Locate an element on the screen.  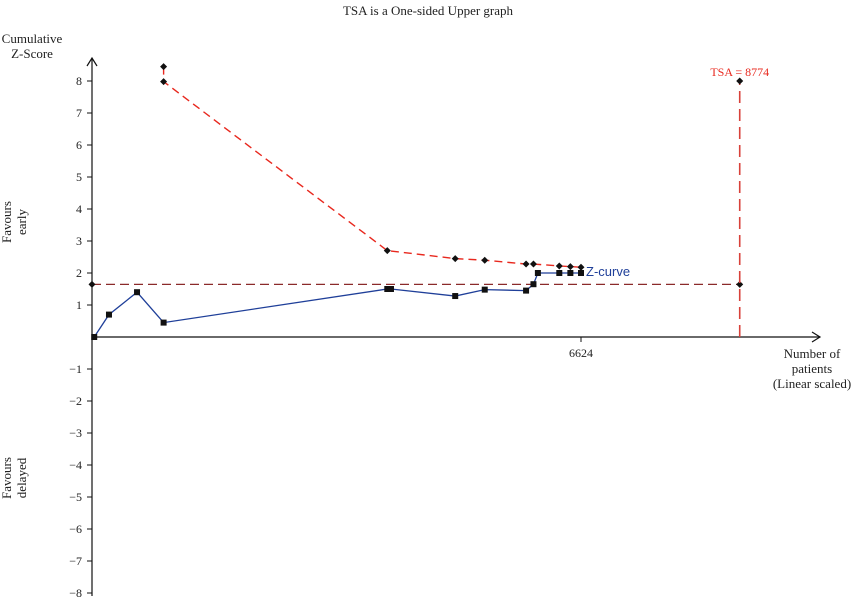
favours-early-line-2: early is located at coordinates (21, 222).